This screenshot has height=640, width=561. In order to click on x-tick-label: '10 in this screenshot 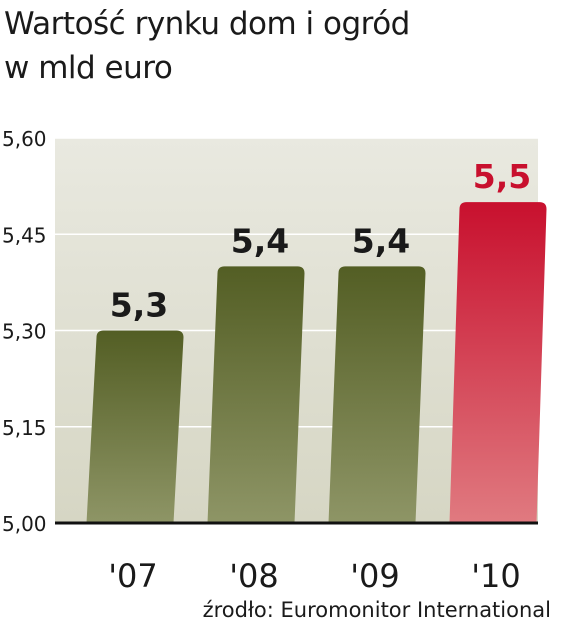, I will do `click(496, 576)`.